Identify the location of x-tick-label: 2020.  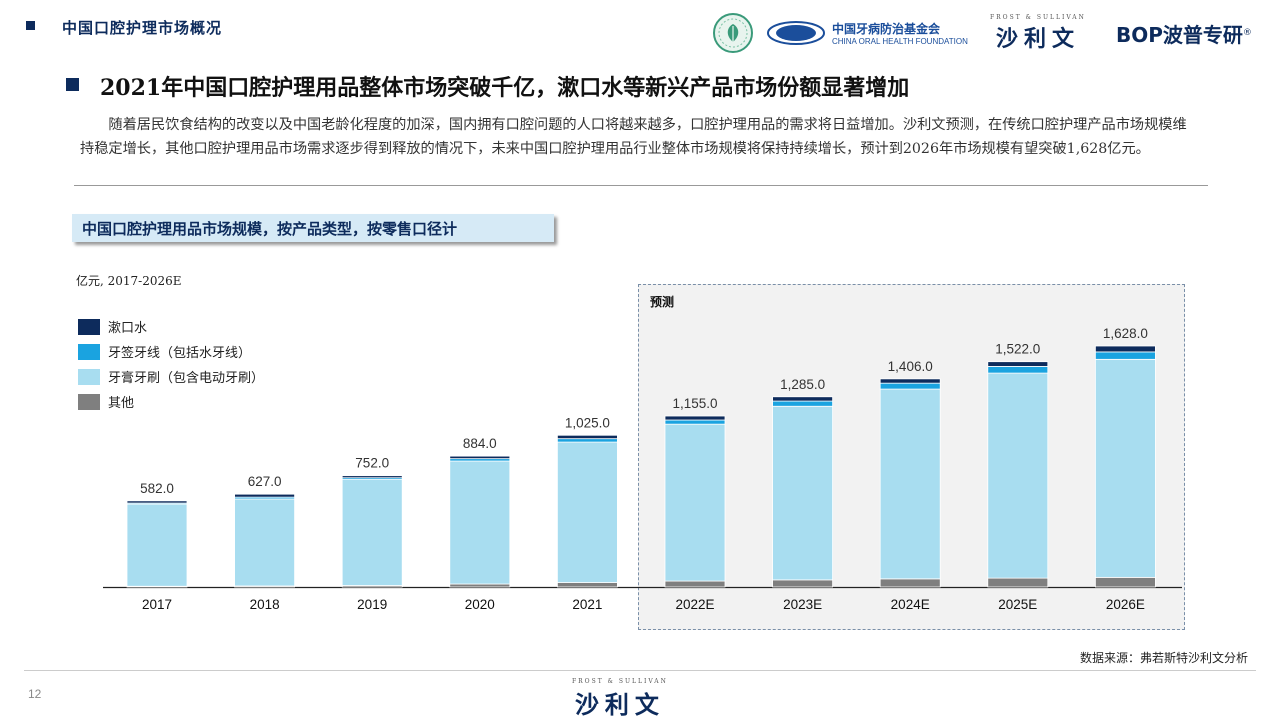
(480, 604).